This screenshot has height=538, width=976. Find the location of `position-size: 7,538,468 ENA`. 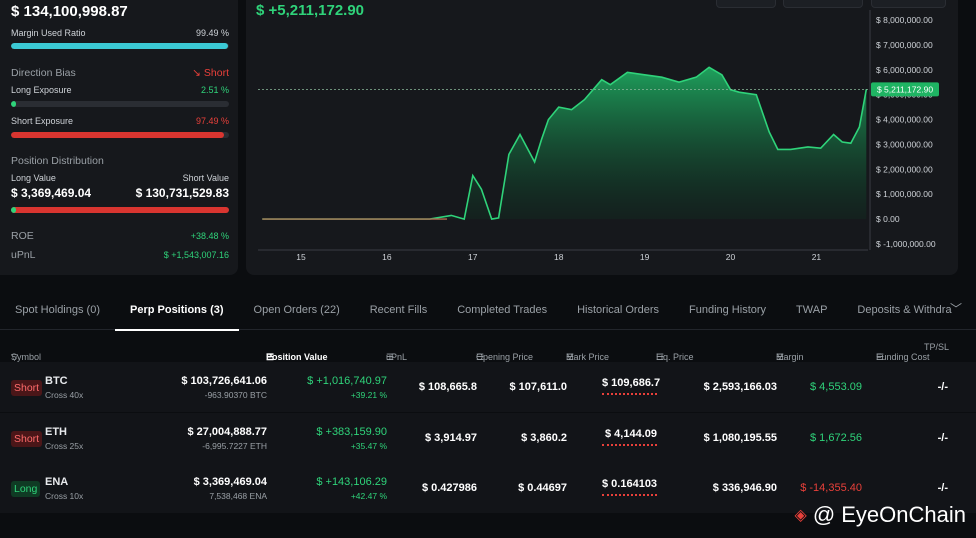

position-size: 7,538,468 ENA is located at coordinates (238, 496).